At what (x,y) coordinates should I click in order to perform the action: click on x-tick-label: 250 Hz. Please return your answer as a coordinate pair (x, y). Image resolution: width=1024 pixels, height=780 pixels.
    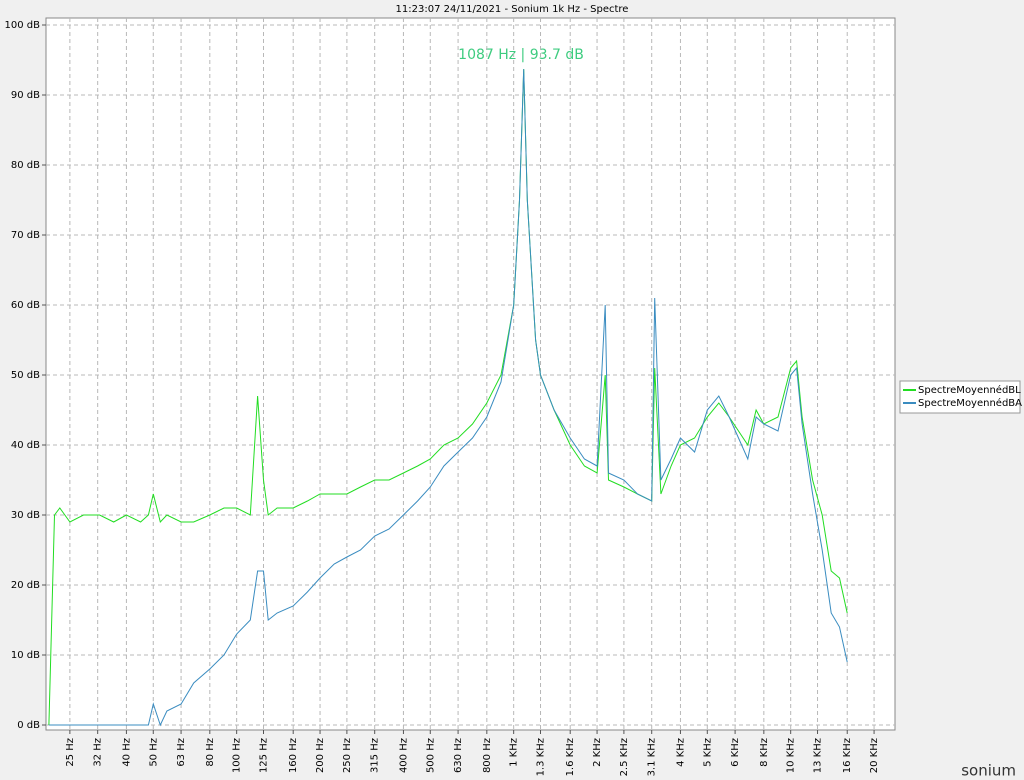
    Looking at the image, I should click on (347, 755).